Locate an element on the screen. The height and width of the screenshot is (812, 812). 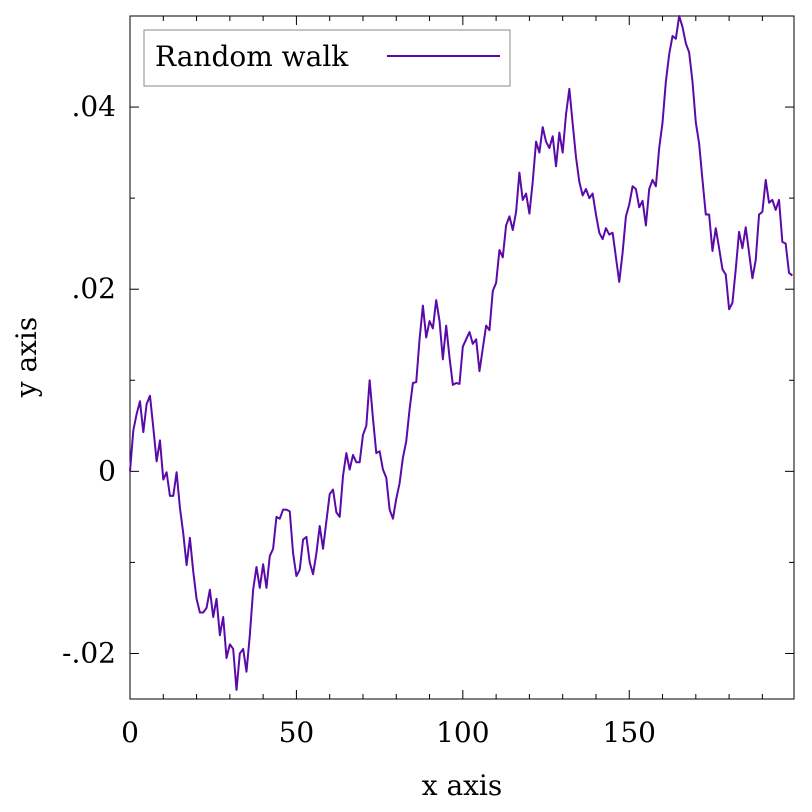
x-tick-label: 50 is located at coordinates (297, 732).